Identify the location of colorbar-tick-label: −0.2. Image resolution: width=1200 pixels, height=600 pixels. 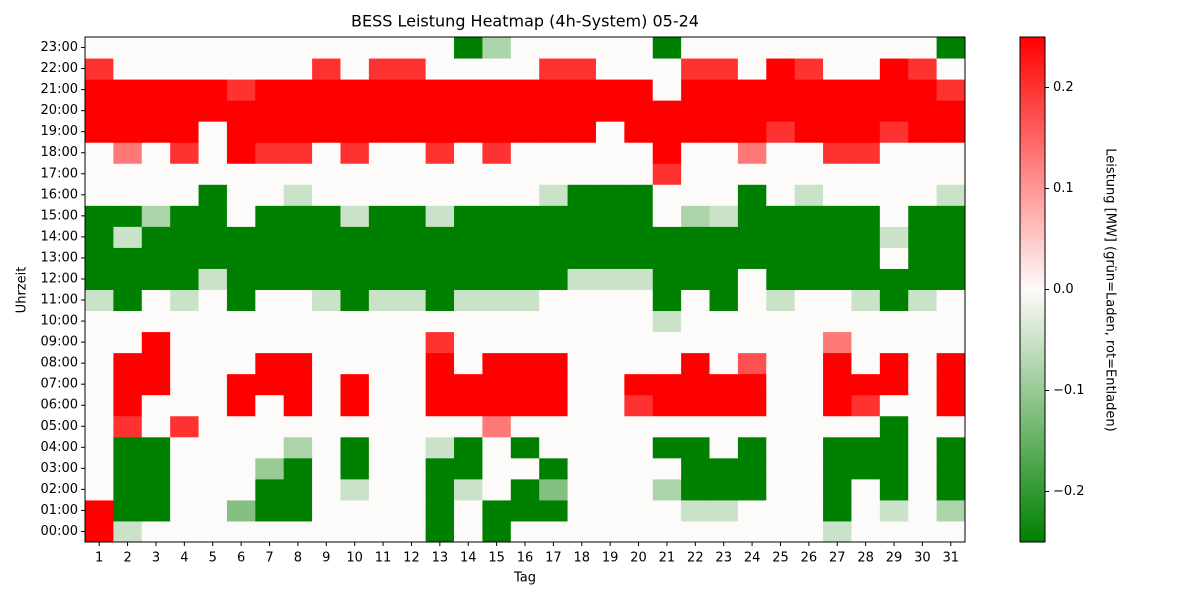
(1069, 491).